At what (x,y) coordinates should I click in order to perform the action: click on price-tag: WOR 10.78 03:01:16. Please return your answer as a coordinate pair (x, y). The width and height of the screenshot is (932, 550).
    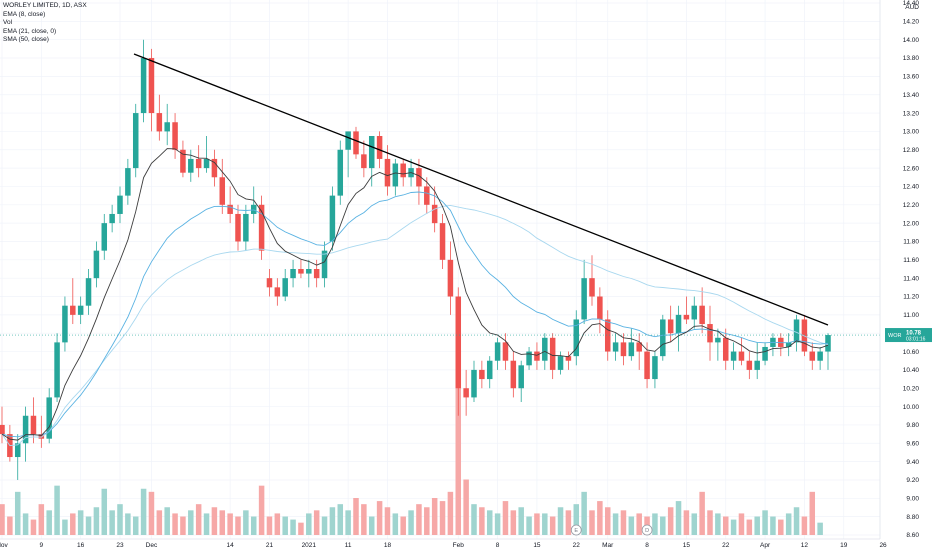
    Looking at the image, I should click on (908, 335).